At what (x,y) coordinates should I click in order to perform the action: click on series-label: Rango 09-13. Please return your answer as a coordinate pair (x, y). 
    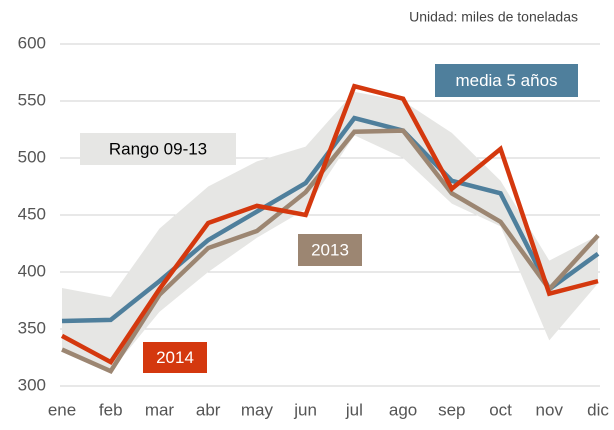
    Looking at the image, I should click on (158, 148).